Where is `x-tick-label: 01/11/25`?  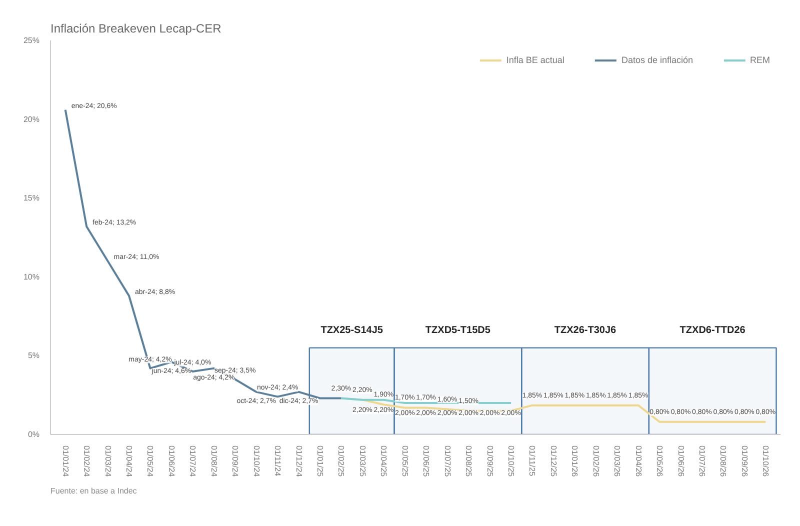 x-tick-label: 01/11/25 is located at coordinates (532, 461).